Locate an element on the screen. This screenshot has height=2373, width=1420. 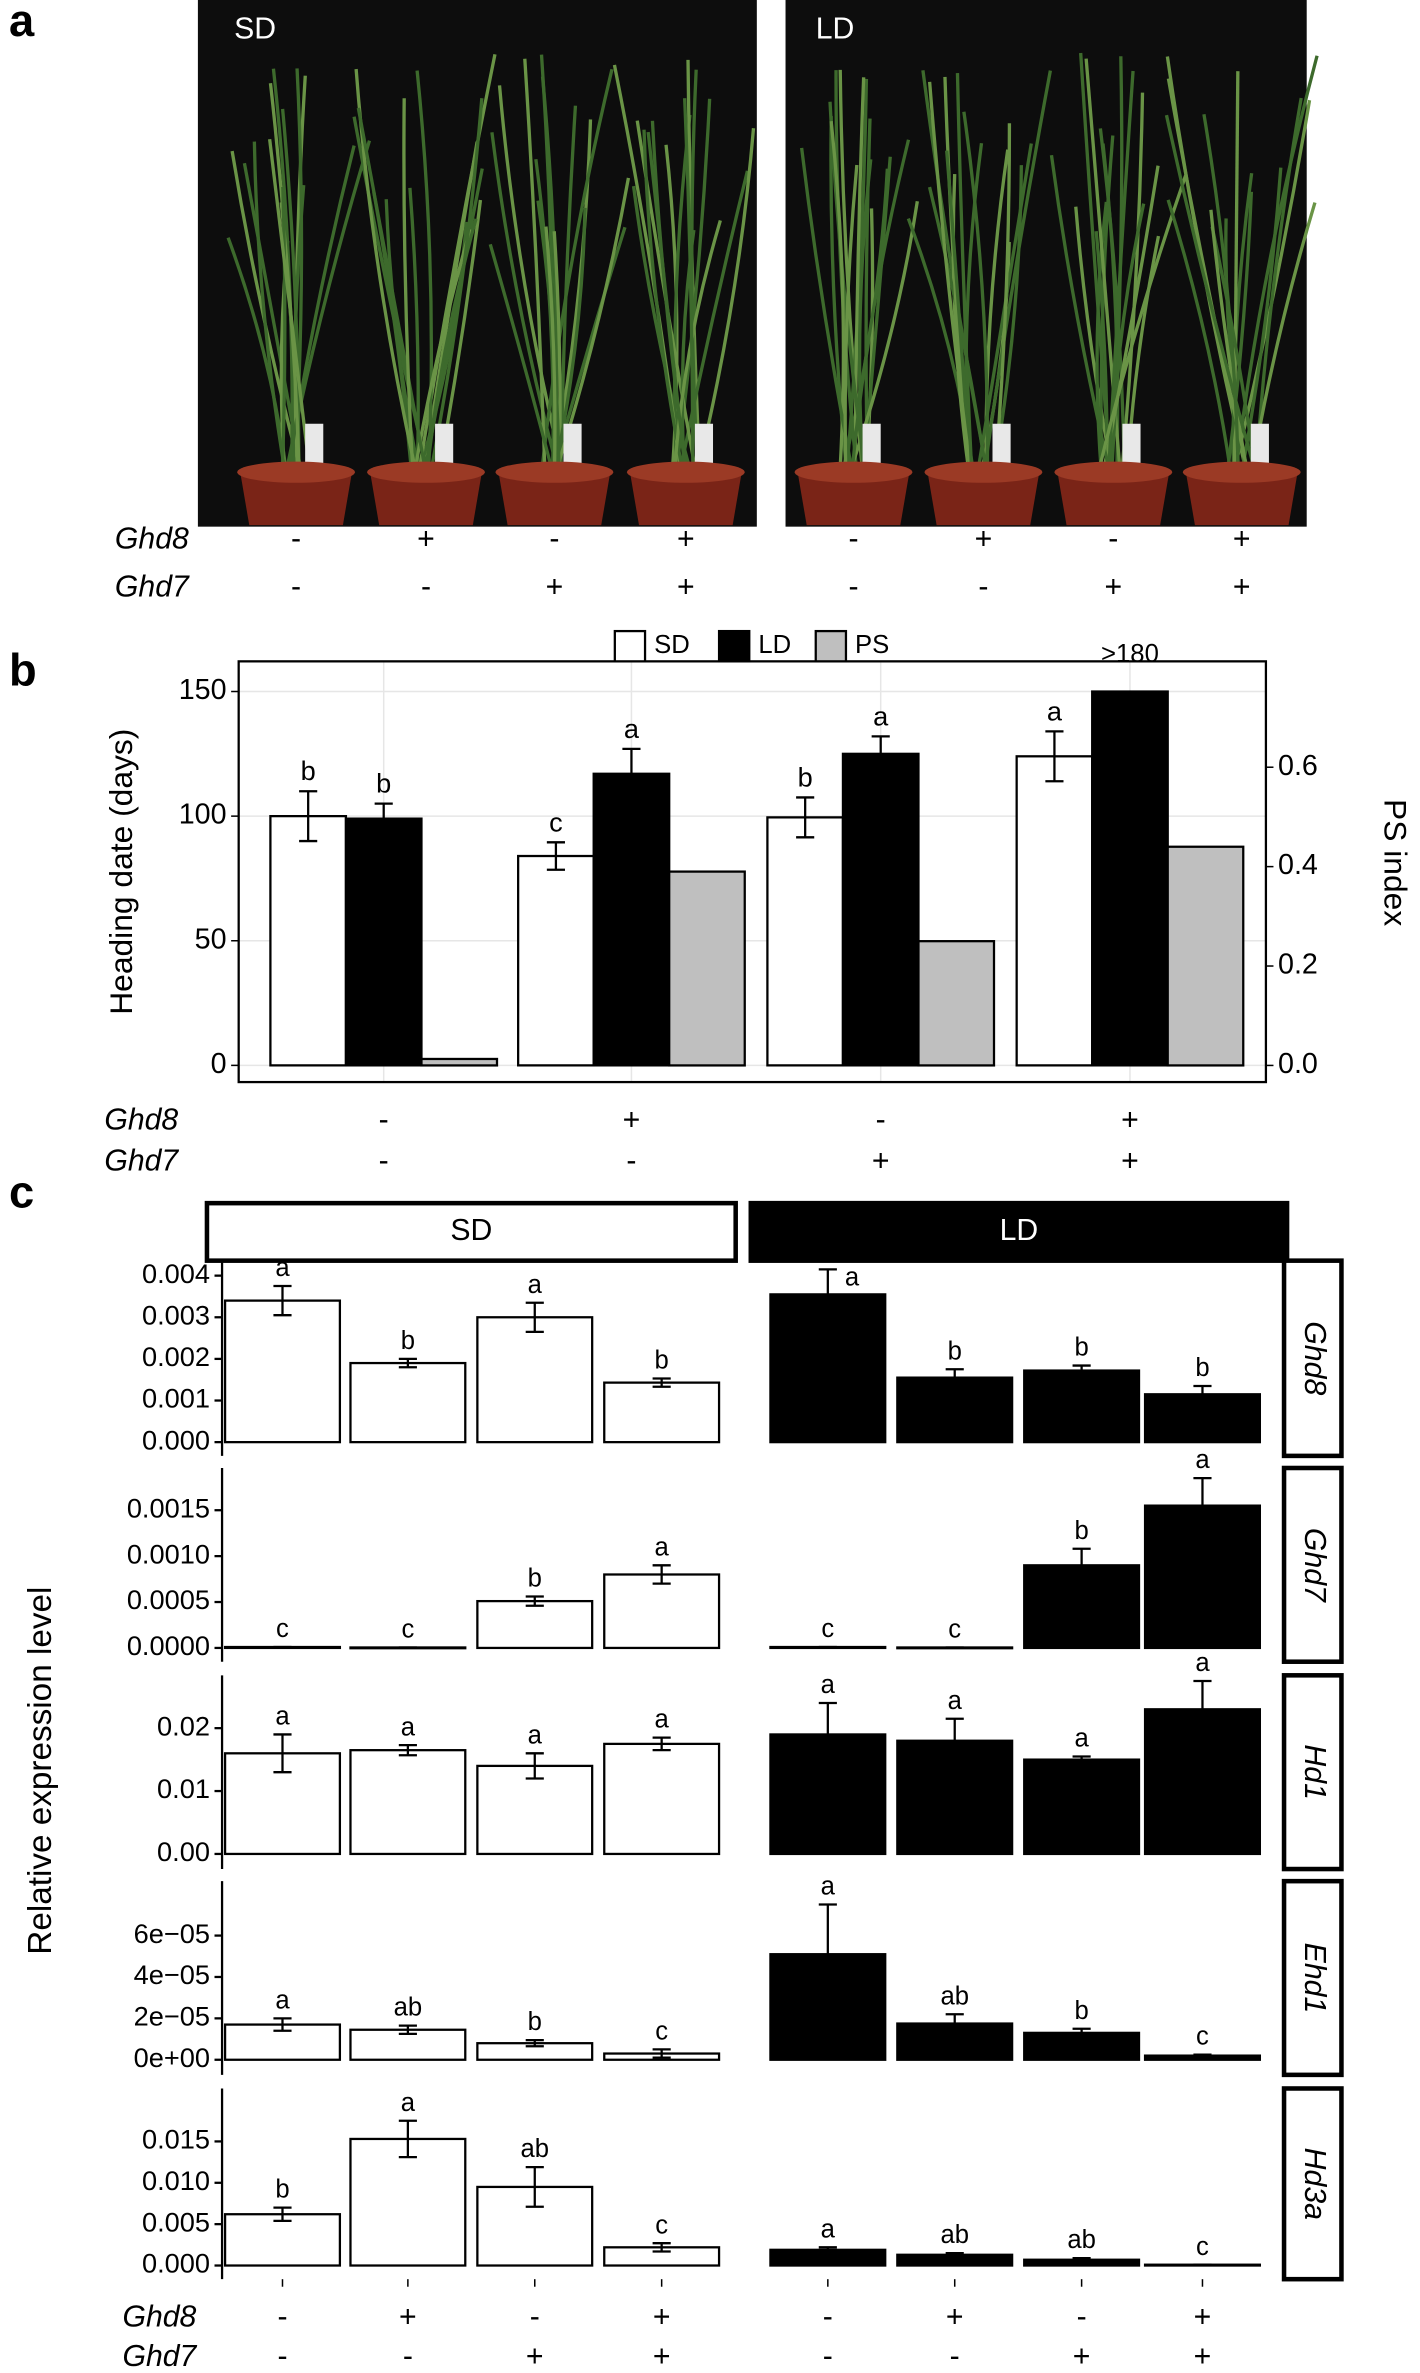
y2-tick-label: 0.6 is located at coordinates (1298, 766).